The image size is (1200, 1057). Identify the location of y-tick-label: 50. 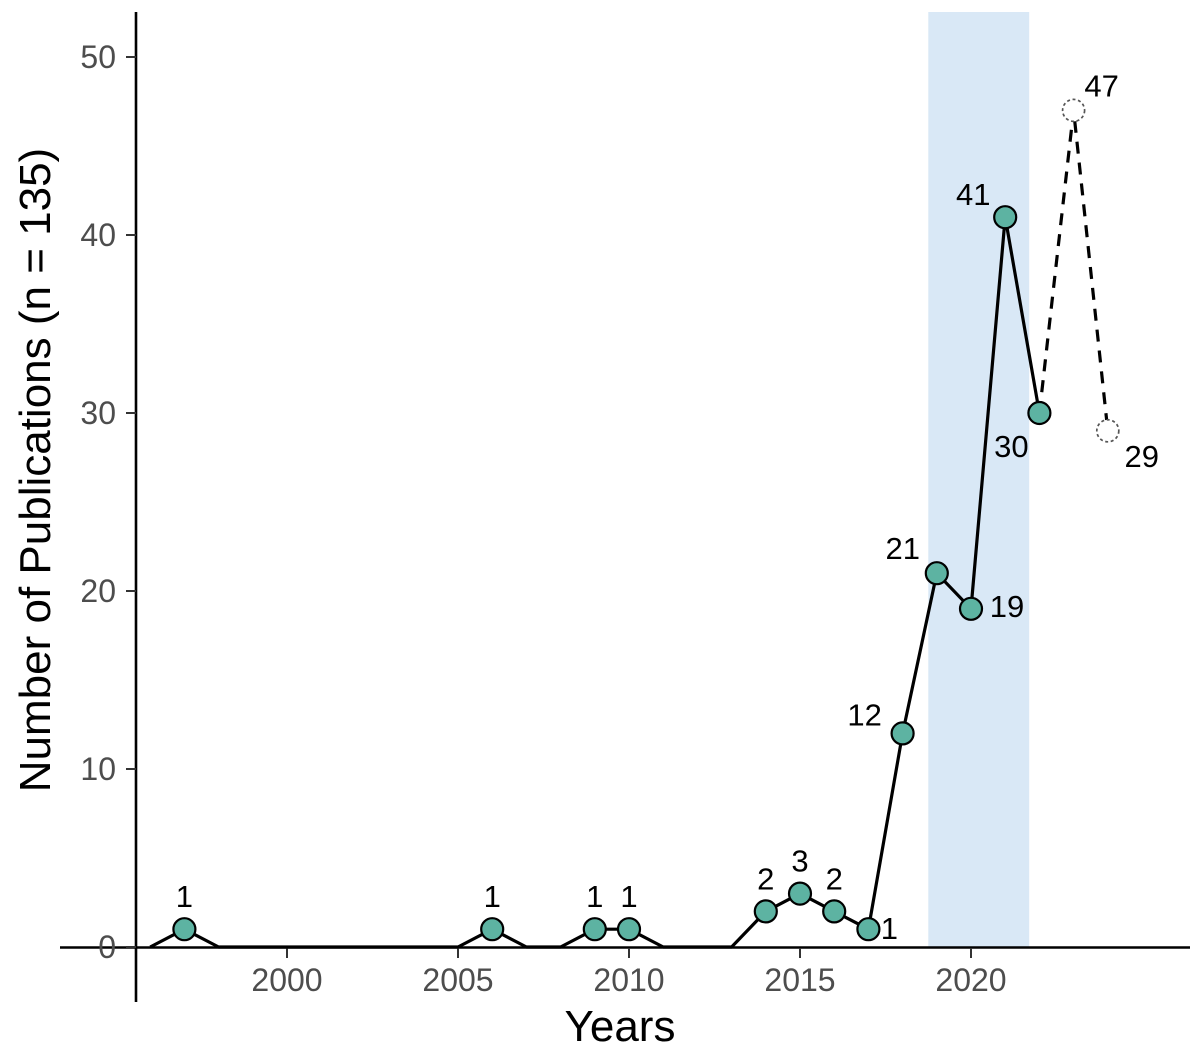
(98, 57).